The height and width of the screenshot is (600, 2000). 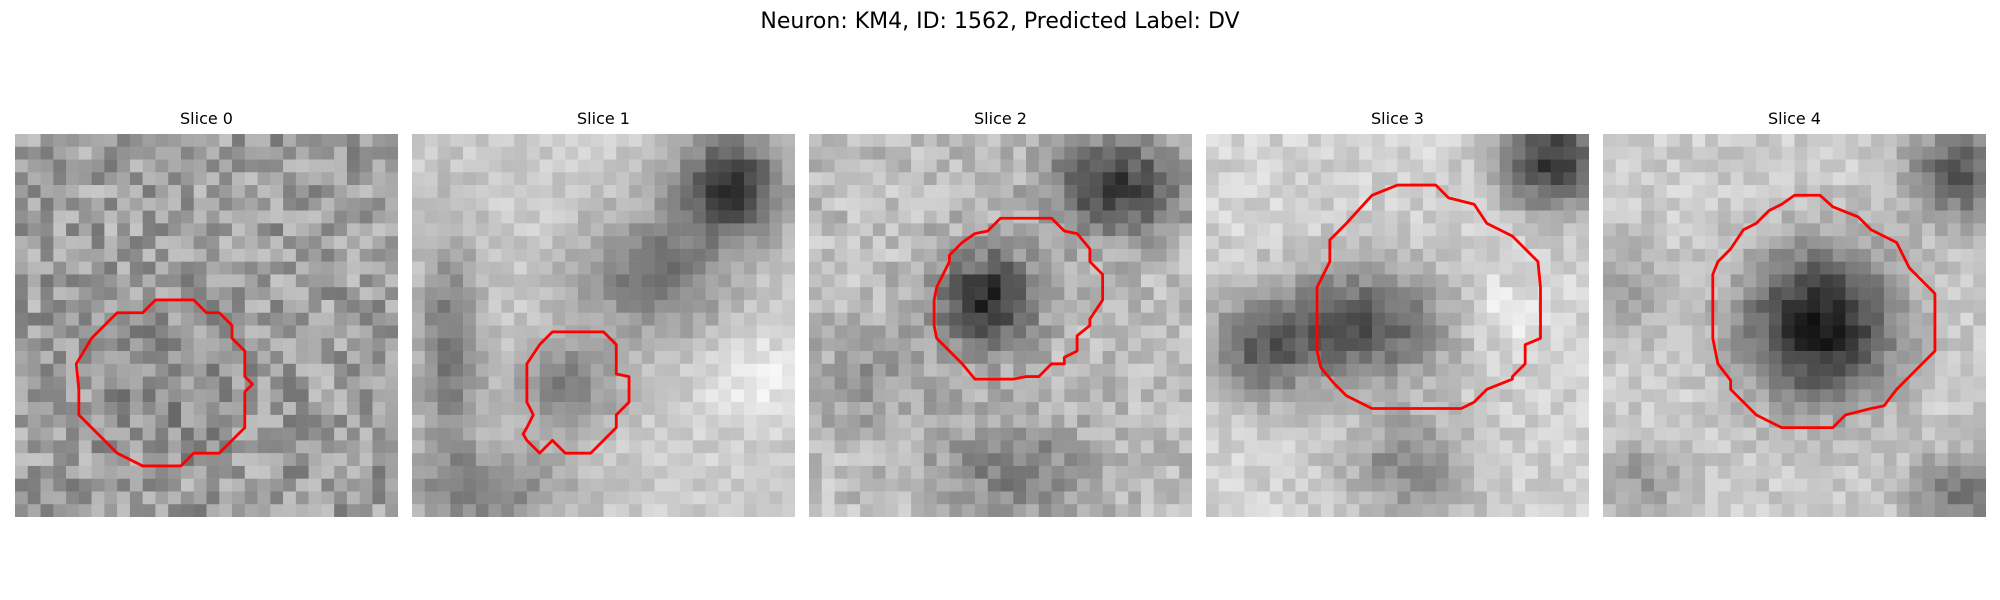 I want to click on slice-title-4: Slice 4, so click(x=1794, y=118).